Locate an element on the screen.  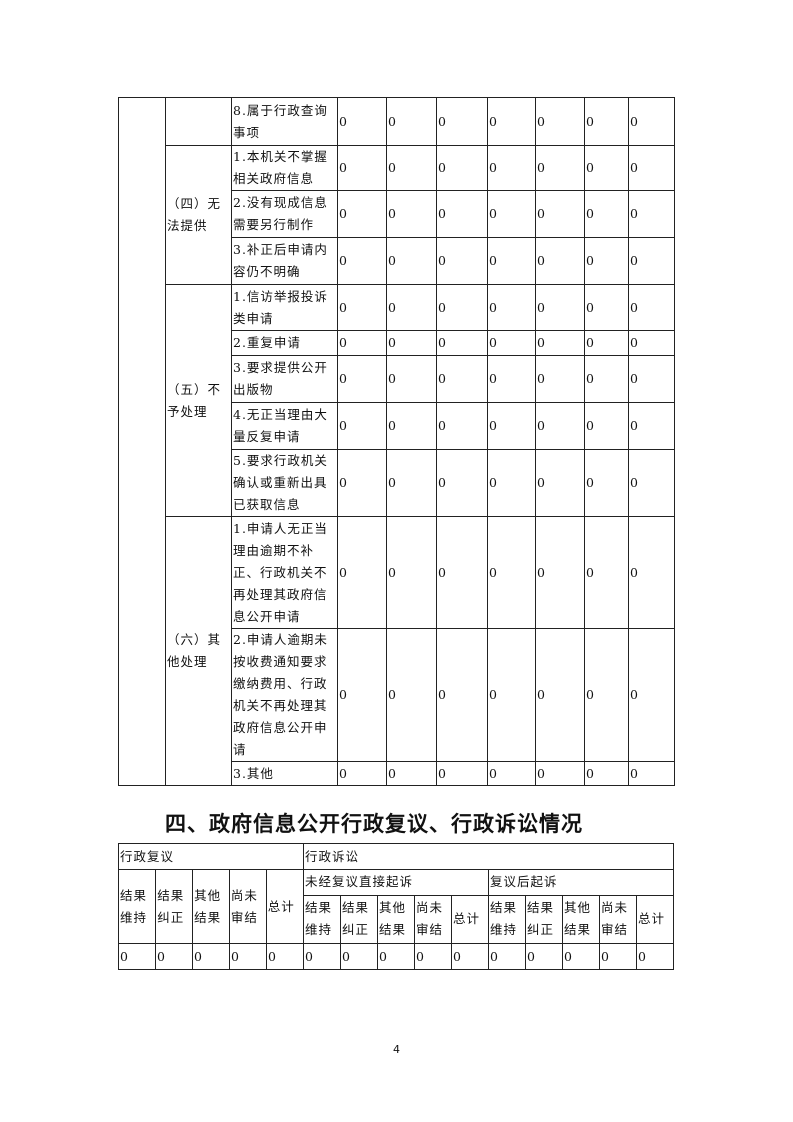
item-label: 1.信访举报投诉类申请 is located at coordinates (284, 307).